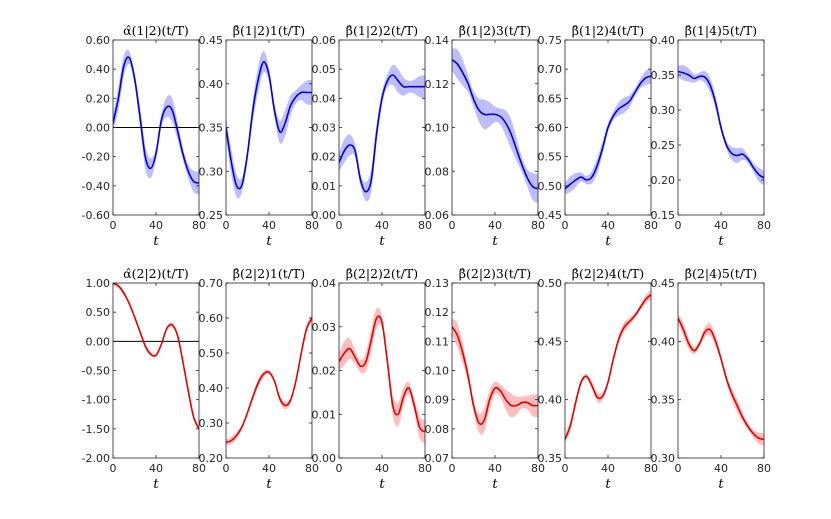 The image size is (831, 519). I want to click on panel-title: β̂(2|2)4(t/T), so click(608, 273).